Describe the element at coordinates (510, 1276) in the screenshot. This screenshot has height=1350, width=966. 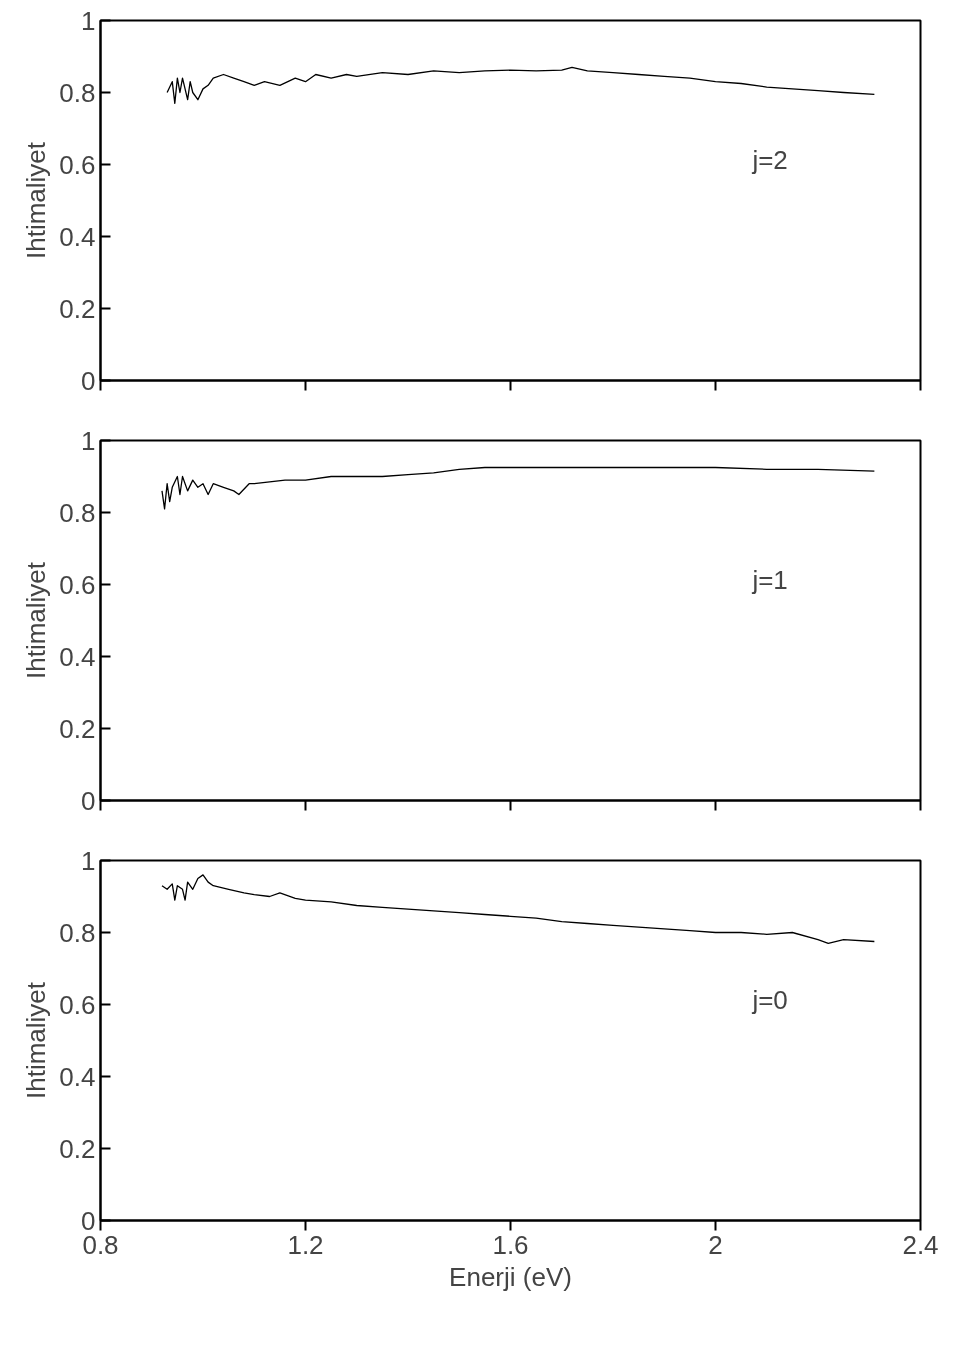
I see `x-axis-title: Enerji (eV)` at that location.